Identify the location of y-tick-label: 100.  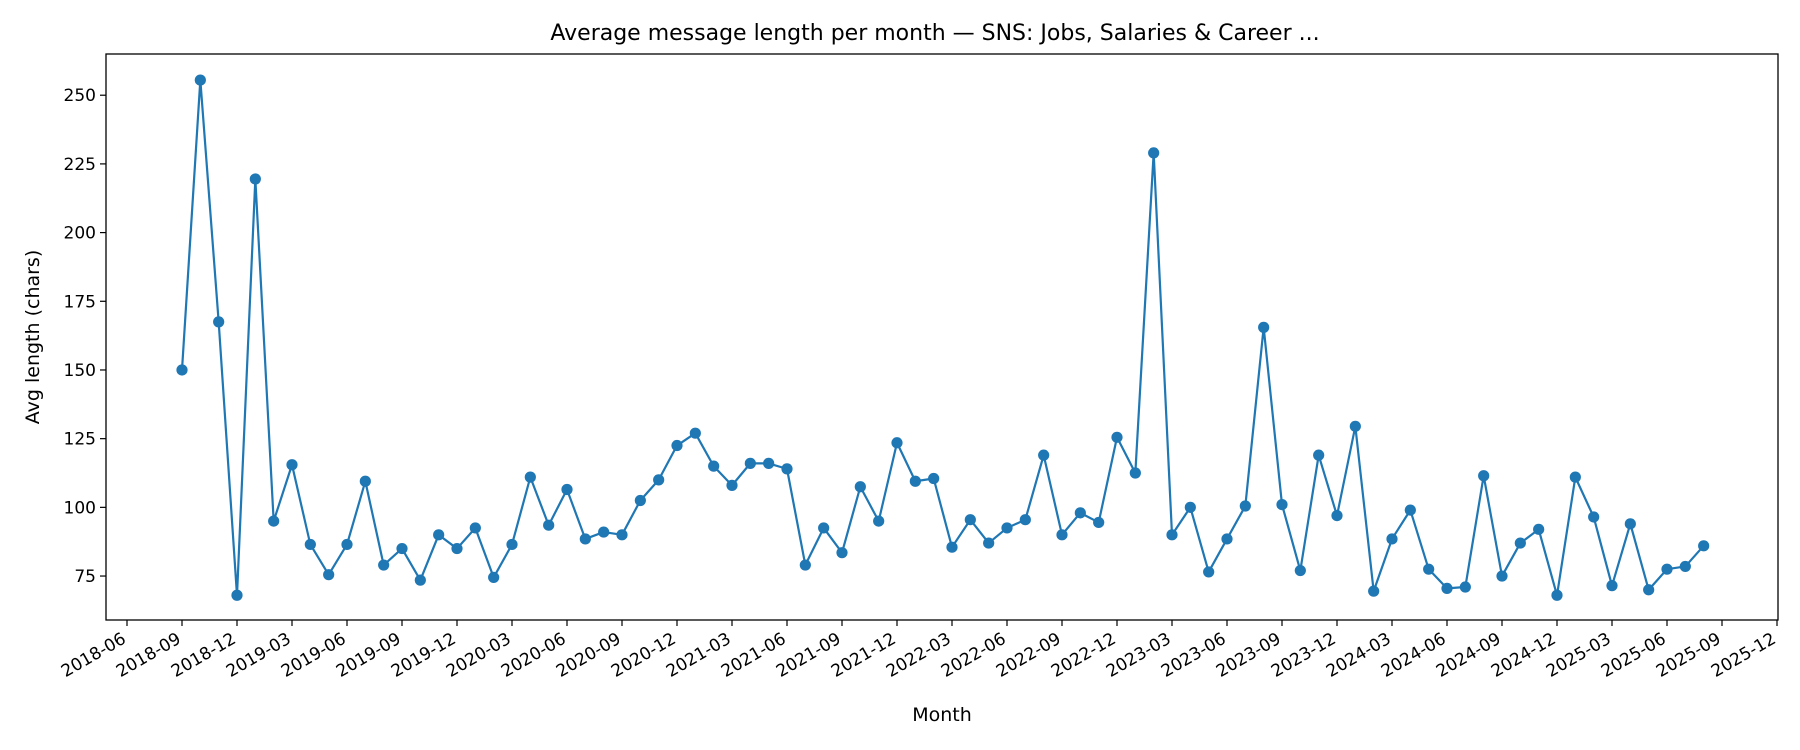
(80, 508).